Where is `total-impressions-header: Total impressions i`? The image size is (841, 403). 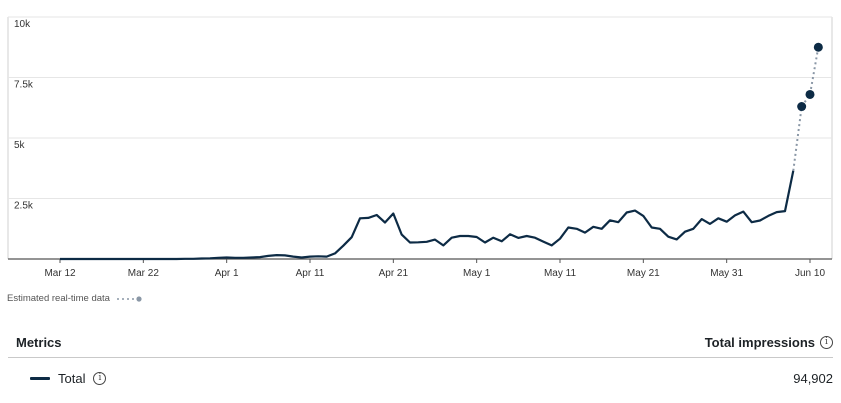
total-impressions-header: Total impressions i is located at coordinates (769, 342).